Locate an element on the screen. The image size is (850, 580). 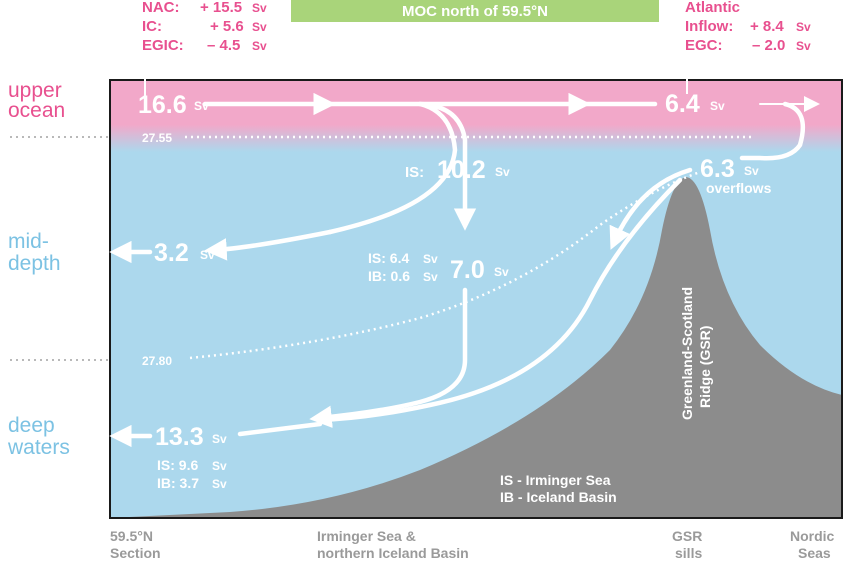
moc-title: MOC north of 59.5°N is located at coordinates (475, 11).